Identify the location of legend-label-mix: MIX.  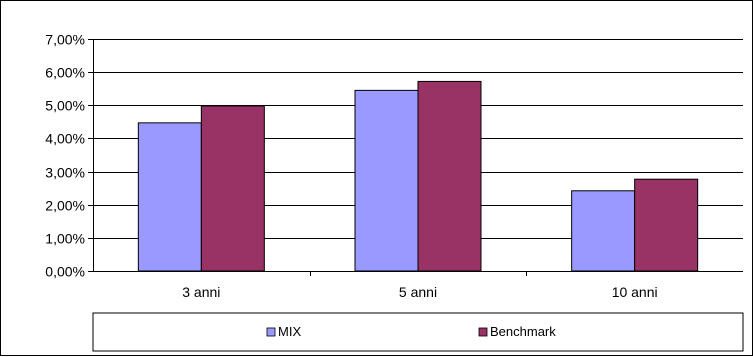
(289, 331).